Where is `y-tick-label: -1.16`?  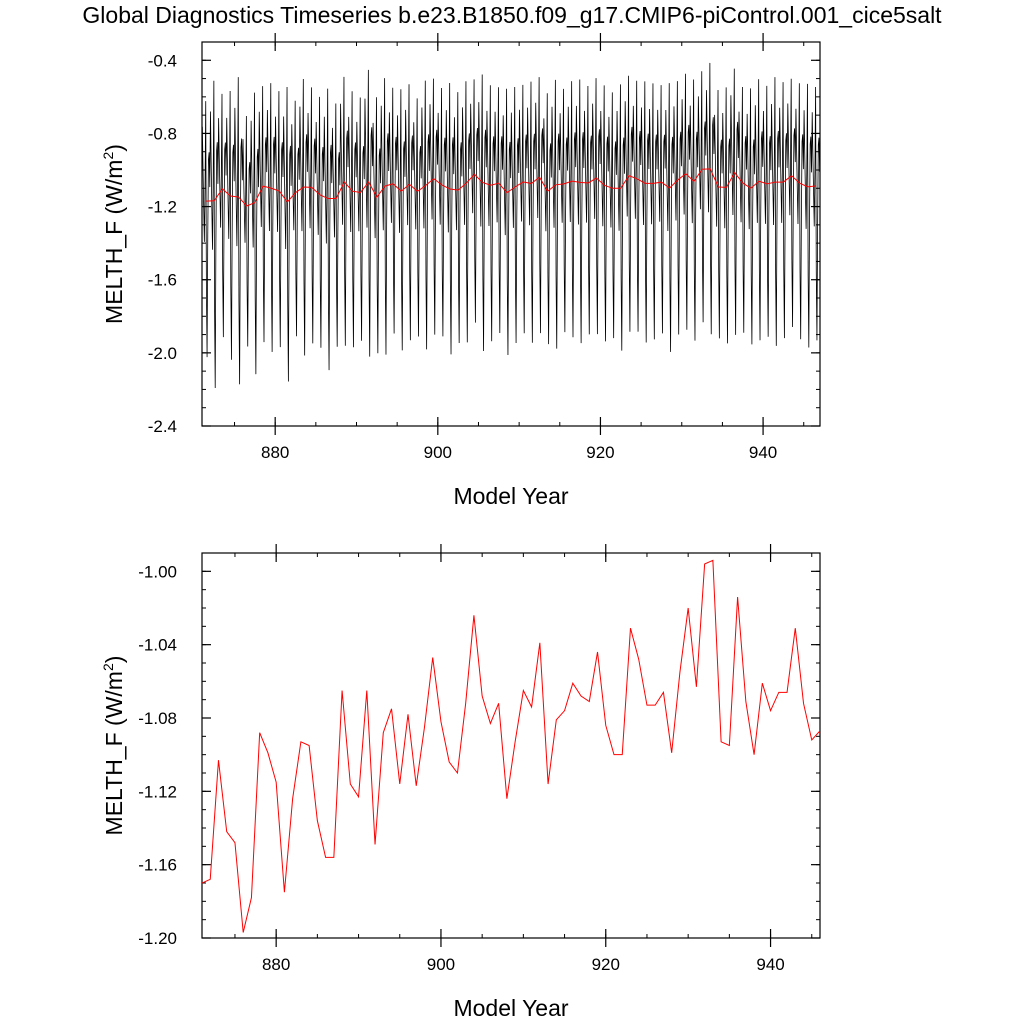
y-tick-label: -1.16 is located at coordinates (157, 865).